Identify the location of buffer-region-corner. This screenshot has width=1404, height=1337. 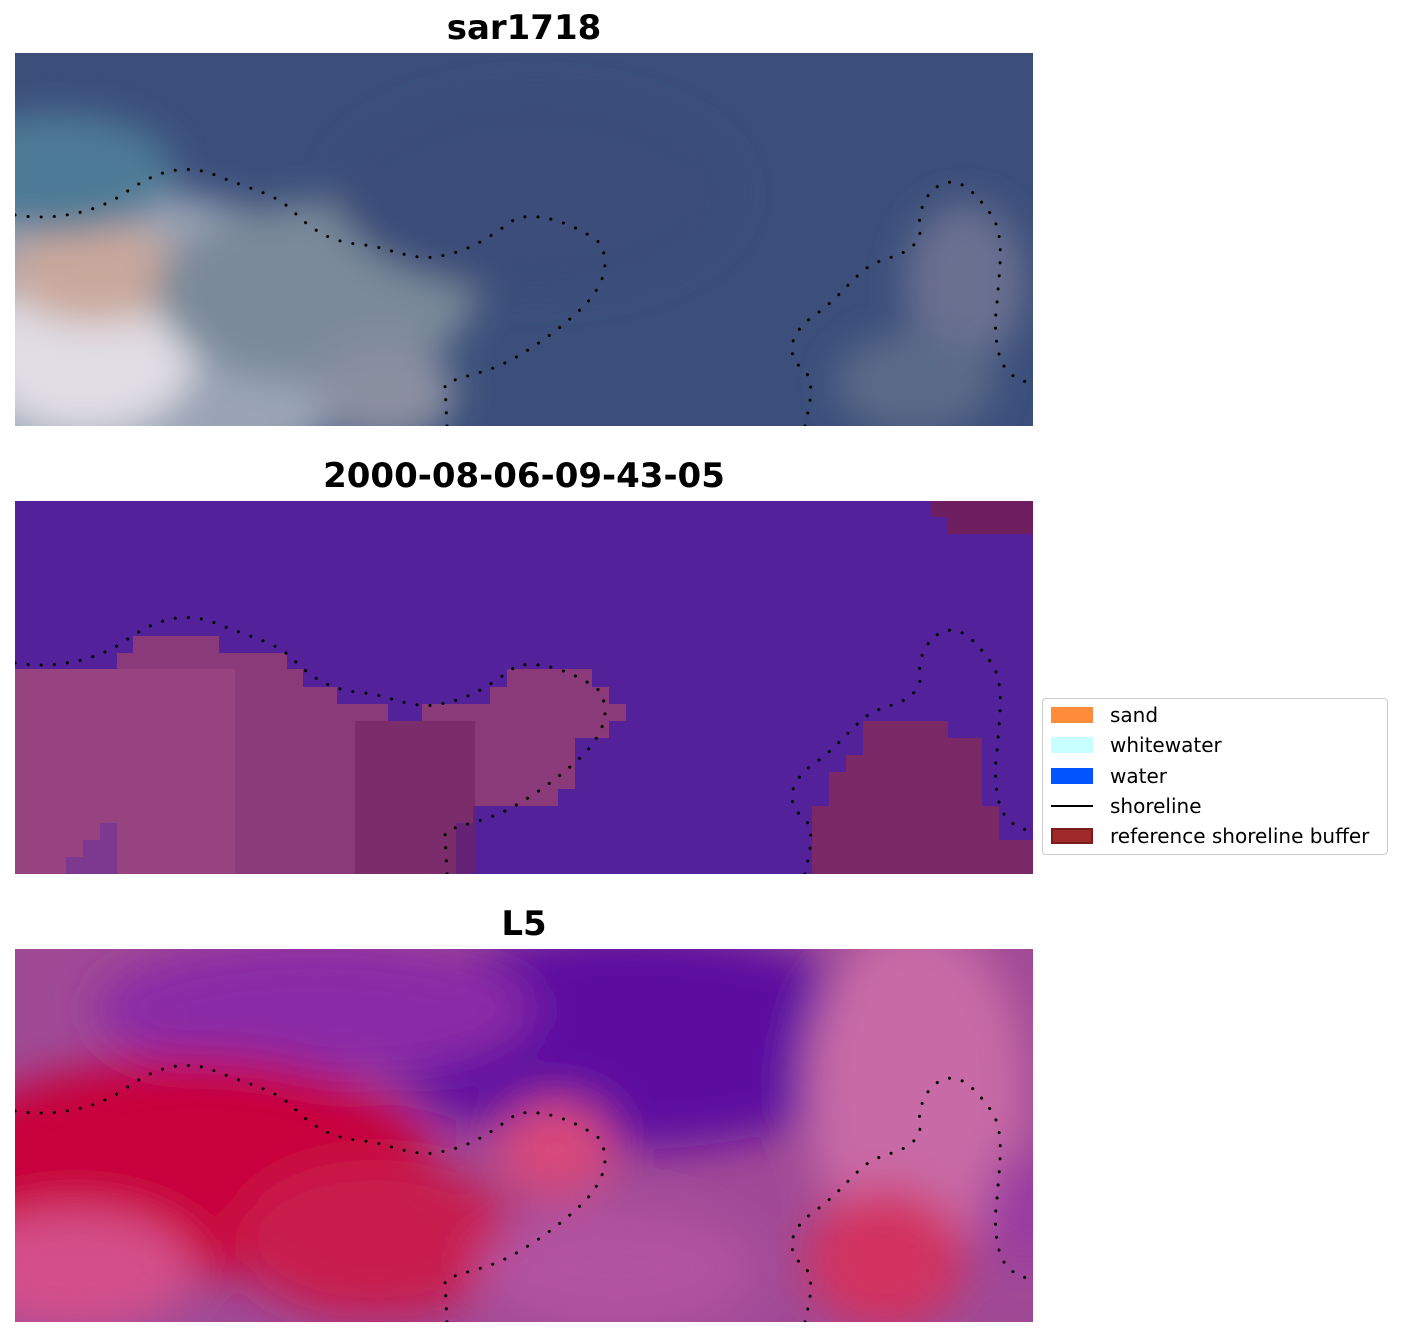
(982, 517).